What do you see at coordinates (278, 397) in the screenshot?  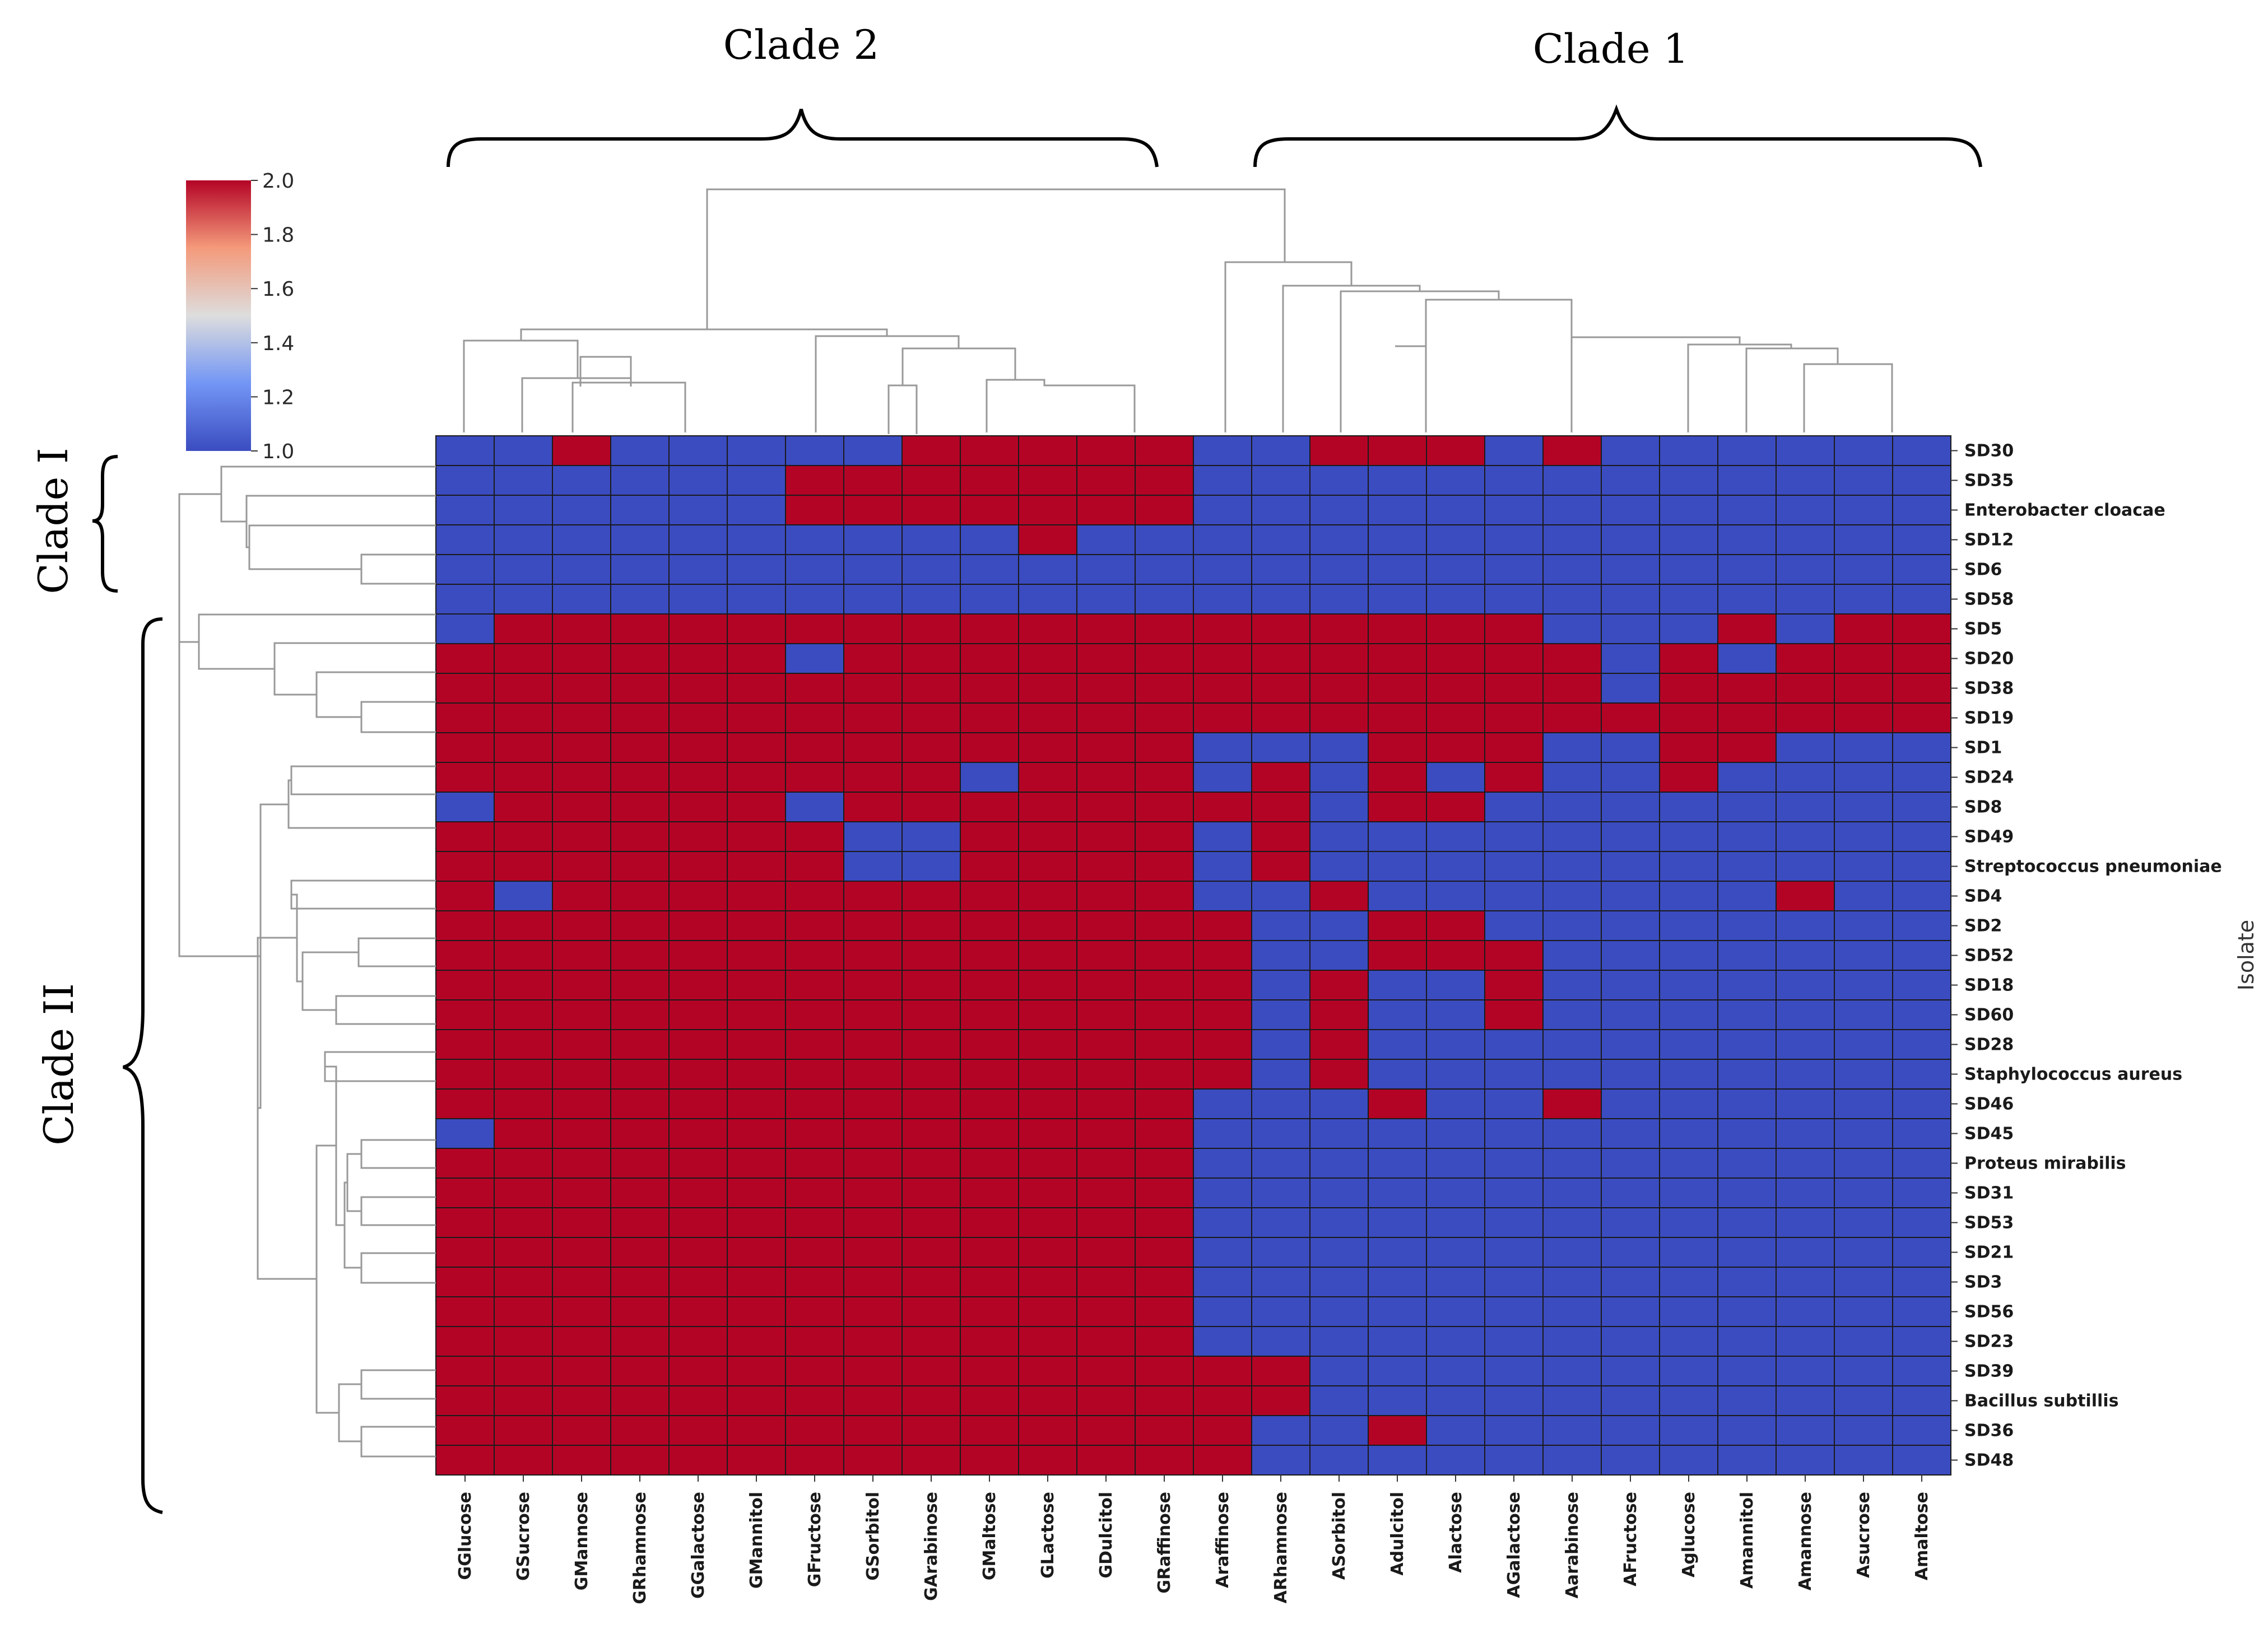 I see `colorbar-tick-label: 1.2` at bounding box center [278, 397].